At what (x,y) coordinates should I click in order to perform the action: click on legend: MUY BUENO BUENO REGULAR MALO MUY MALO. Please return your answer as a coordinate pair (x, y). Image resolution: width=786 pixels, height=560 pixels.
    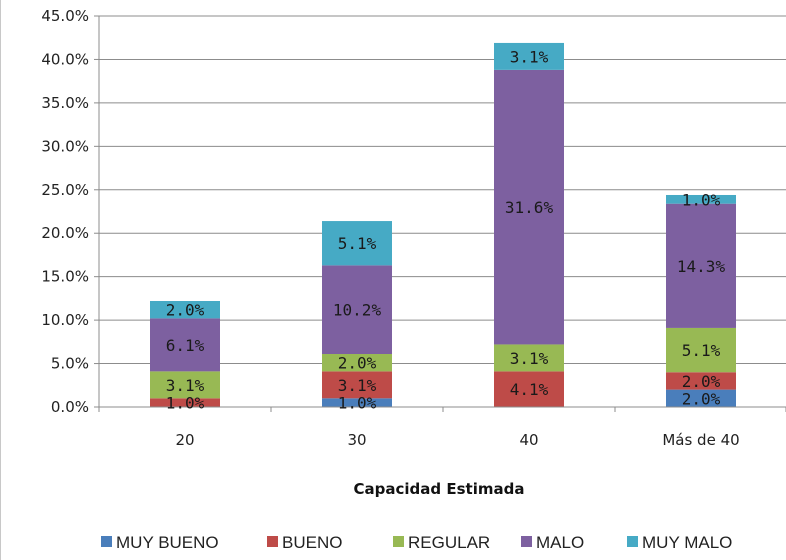
    Looking at the image, I should click on (416, 542).